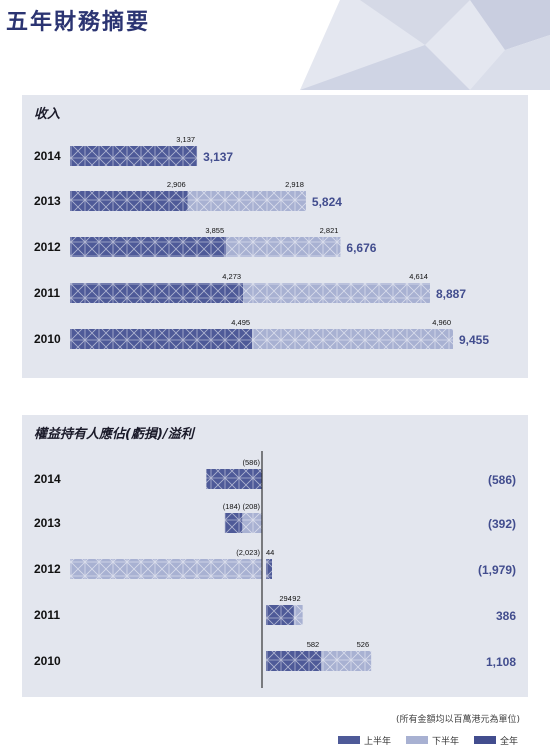  What do you see at coordinates (506, 616) in the screenshot?
I see `total-label: 386` at bounding box center [506, 616].